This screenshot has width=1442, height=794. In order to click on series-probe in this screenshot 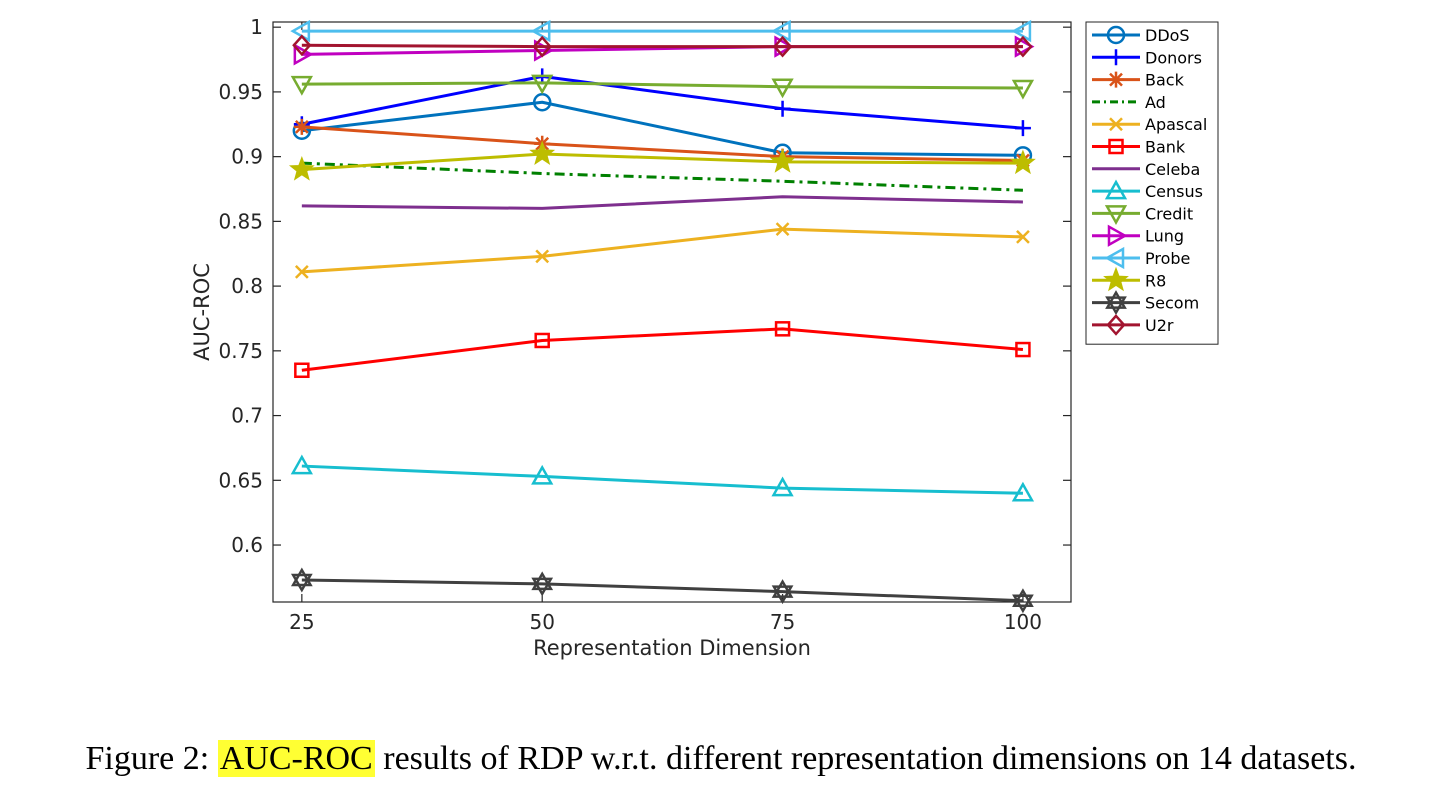, I will do `click(661, 31)`.